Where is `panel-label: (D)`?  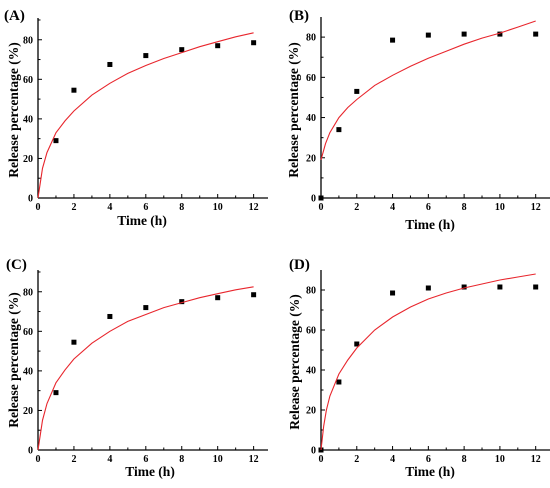 panel-label: (D) is located at coordinates (299, 265).